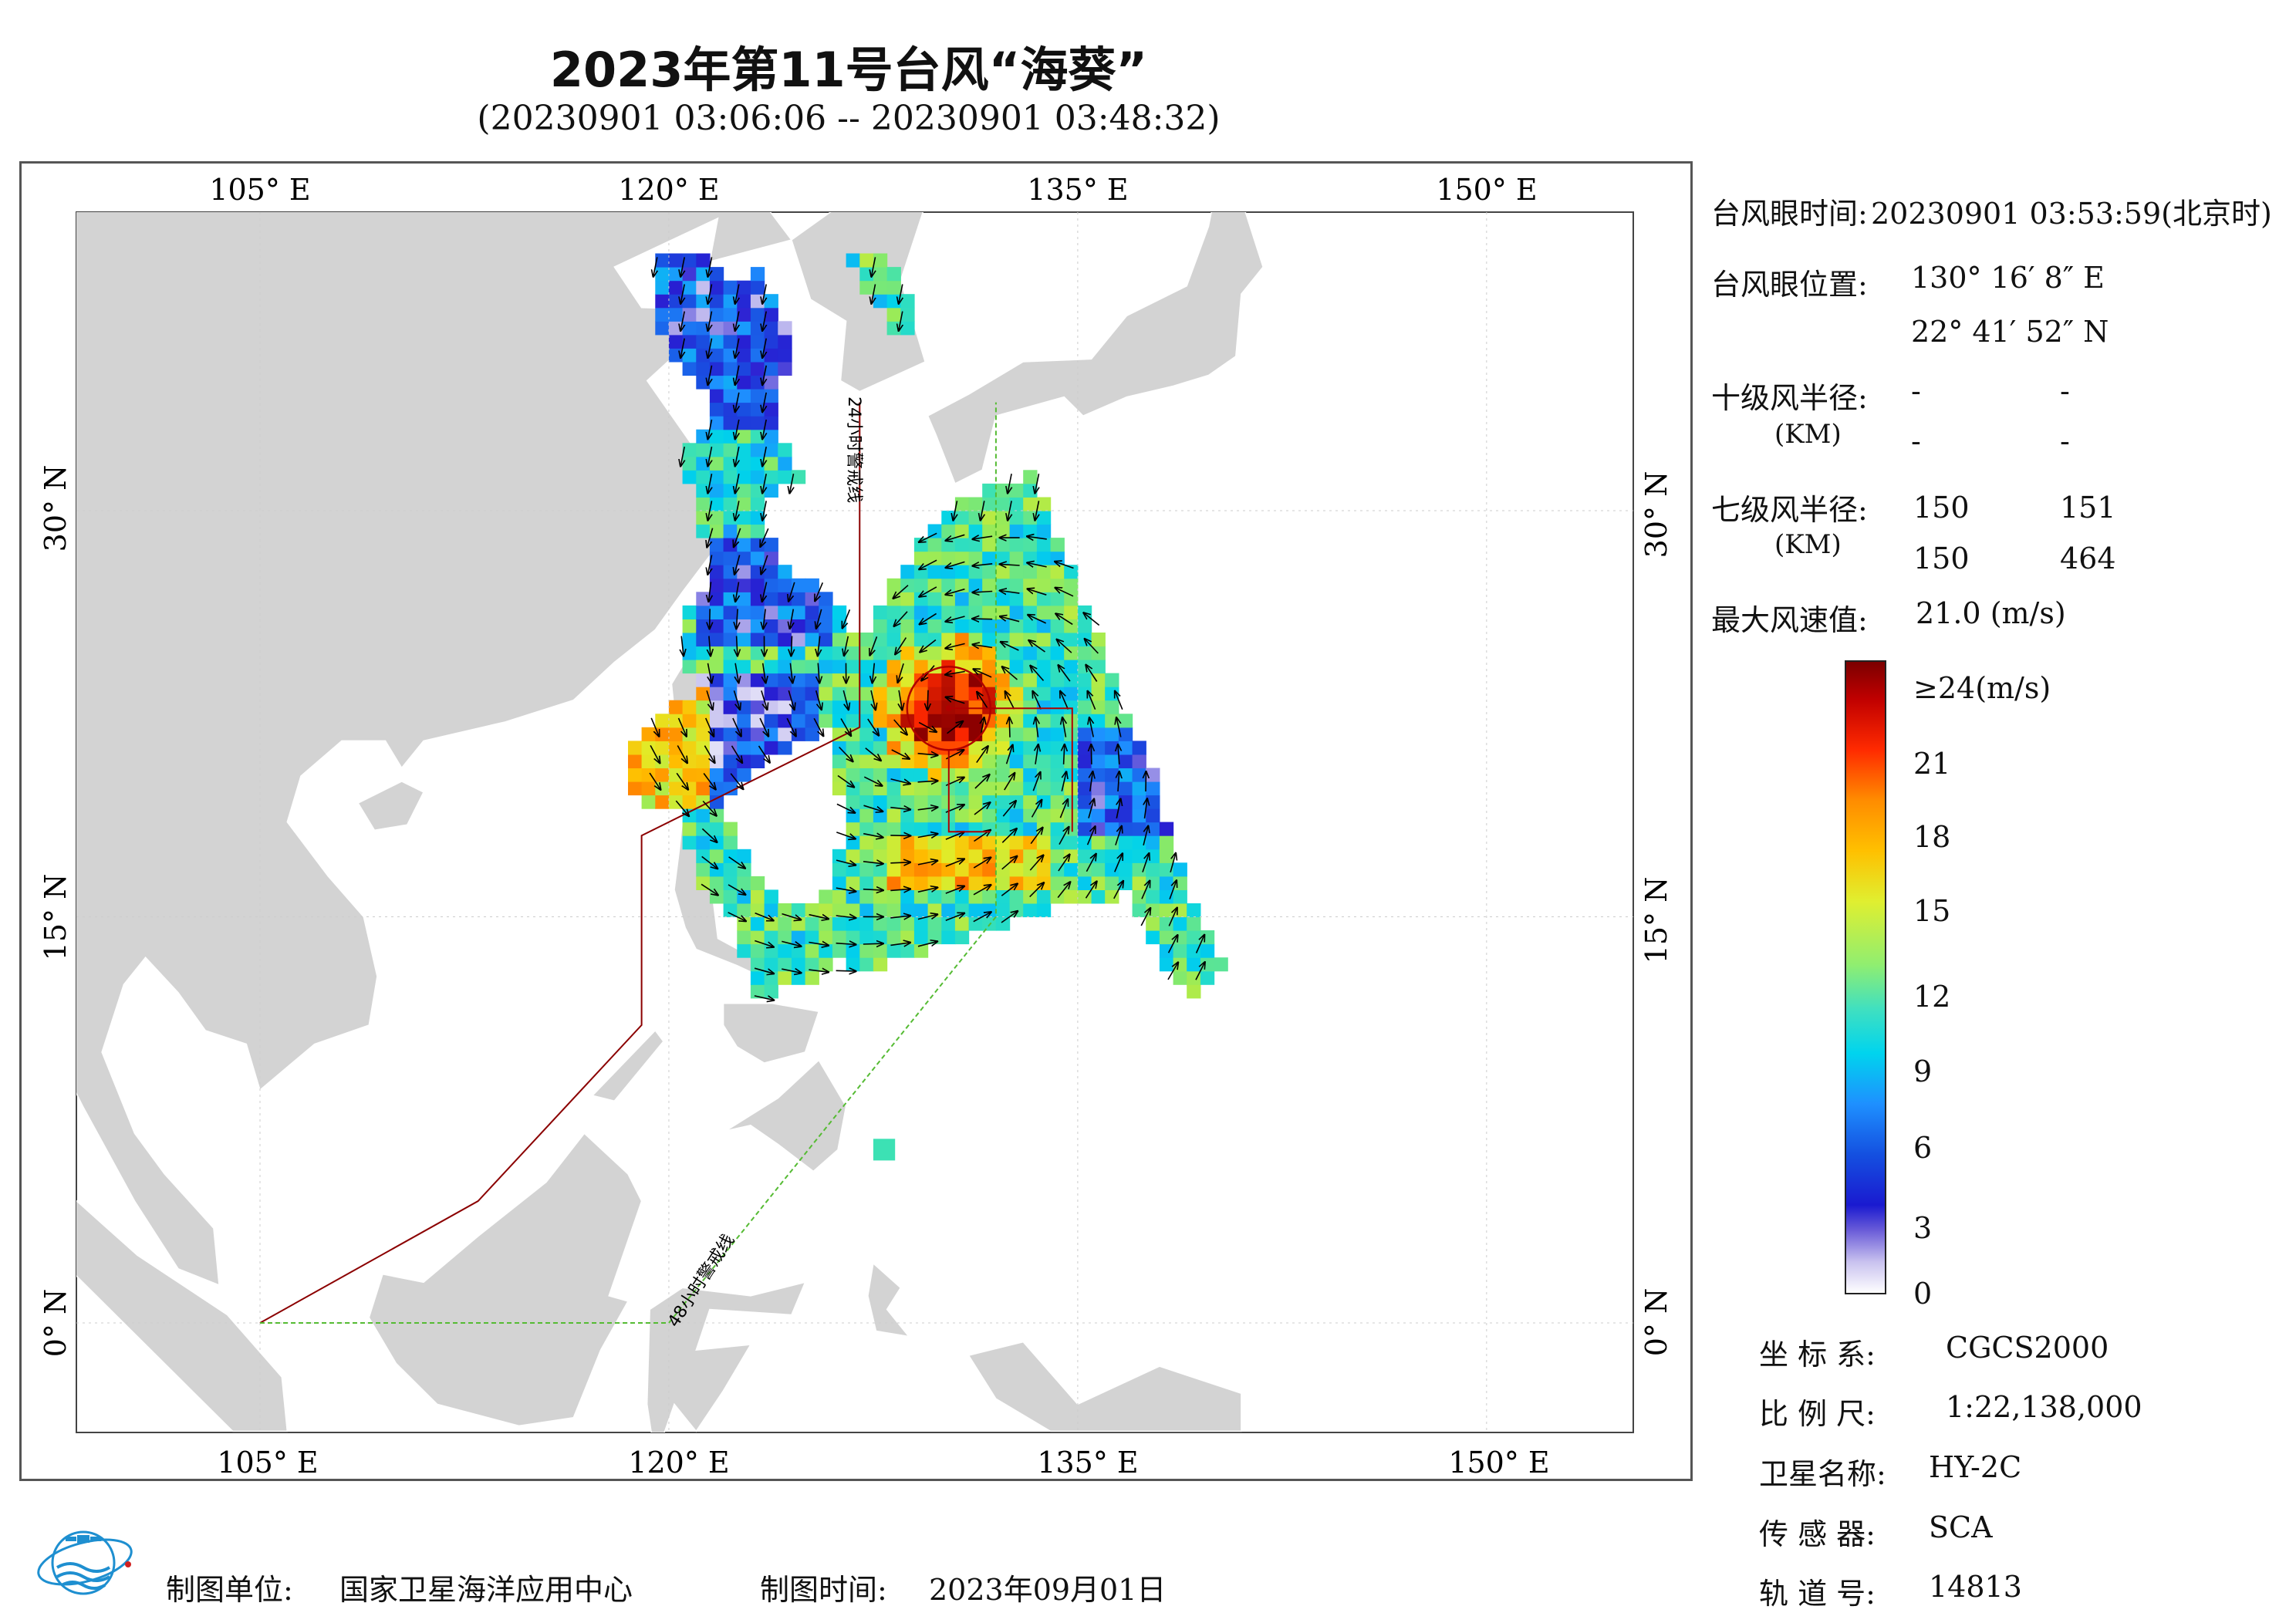 The image size is (2296, 1623). I want to click on orbit-value: 14813, so click(1975, 1587).